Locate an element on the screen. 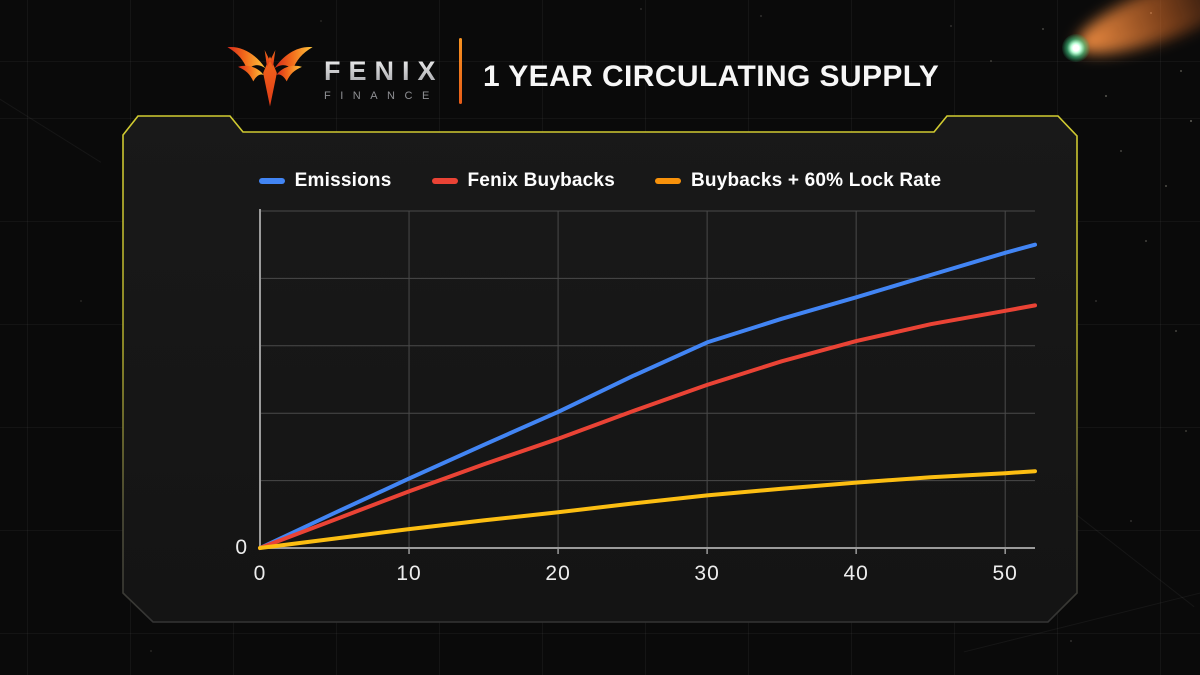  legend-label: Buybacks + 60% Lock Rate is located at coordinates (816, 180).